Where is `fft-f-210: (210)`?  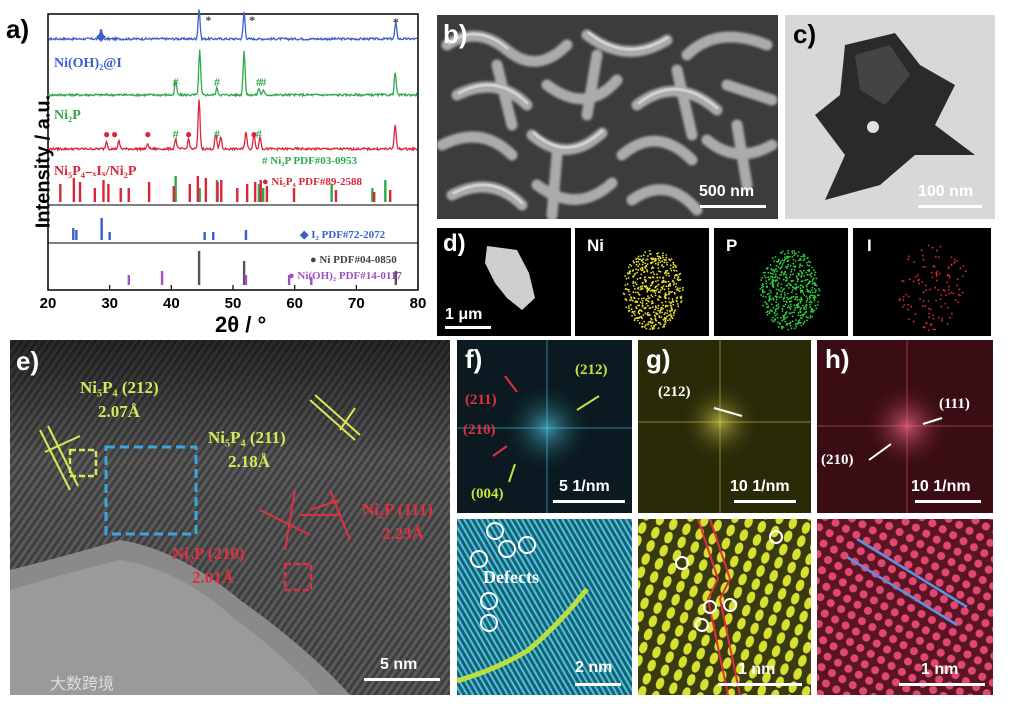
fft-f-210: (210) is located at coordinates (479, 430).